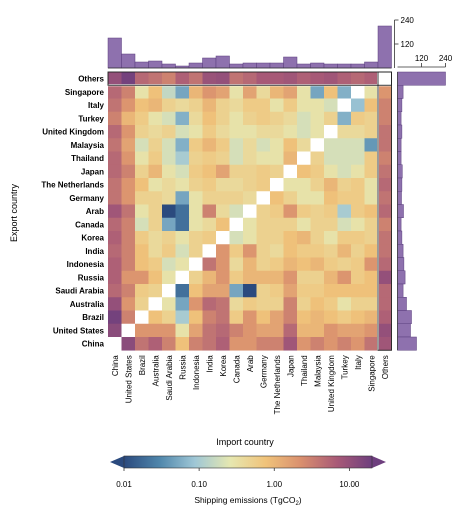  I want to click on import-total-bar-turkey, so click(344, 66).